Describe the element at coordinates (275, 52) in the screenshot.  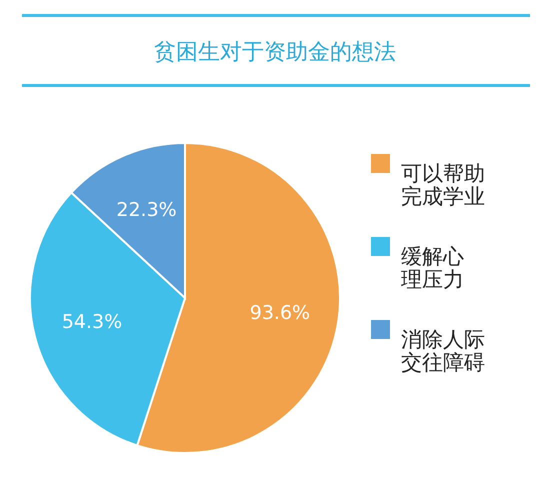
I see `chart-title: 贫困生对于资助金的想法` at that location.